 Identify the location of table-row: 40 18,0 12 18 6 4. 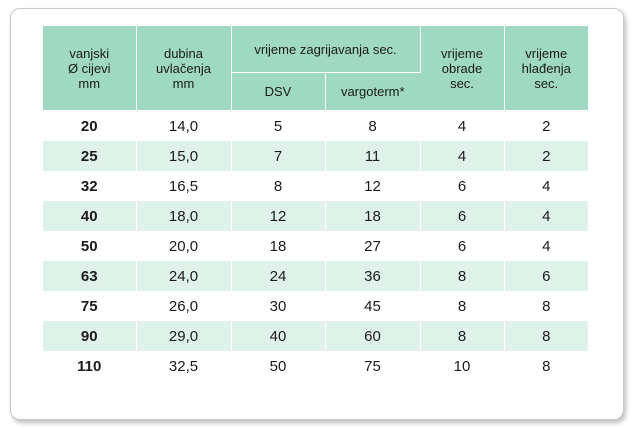
(315, 216).